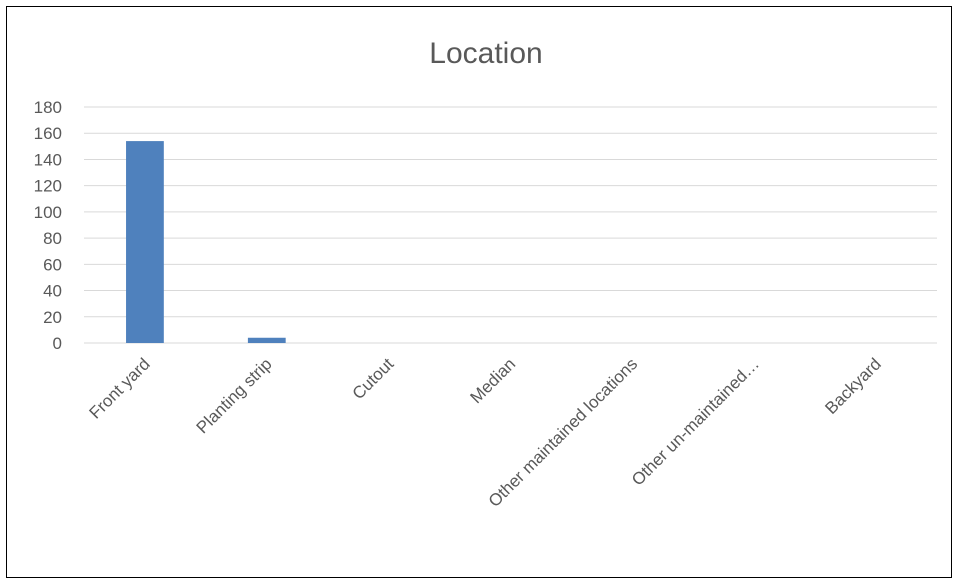  Describe the element at coordinates (52, 291) in the screenshot. I see `y-tick-label: 40` at that location.